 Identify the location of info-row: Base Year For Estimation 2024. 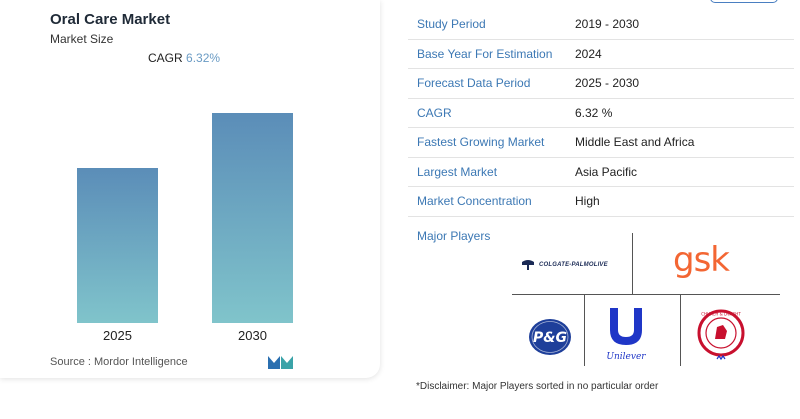
(601, 54).